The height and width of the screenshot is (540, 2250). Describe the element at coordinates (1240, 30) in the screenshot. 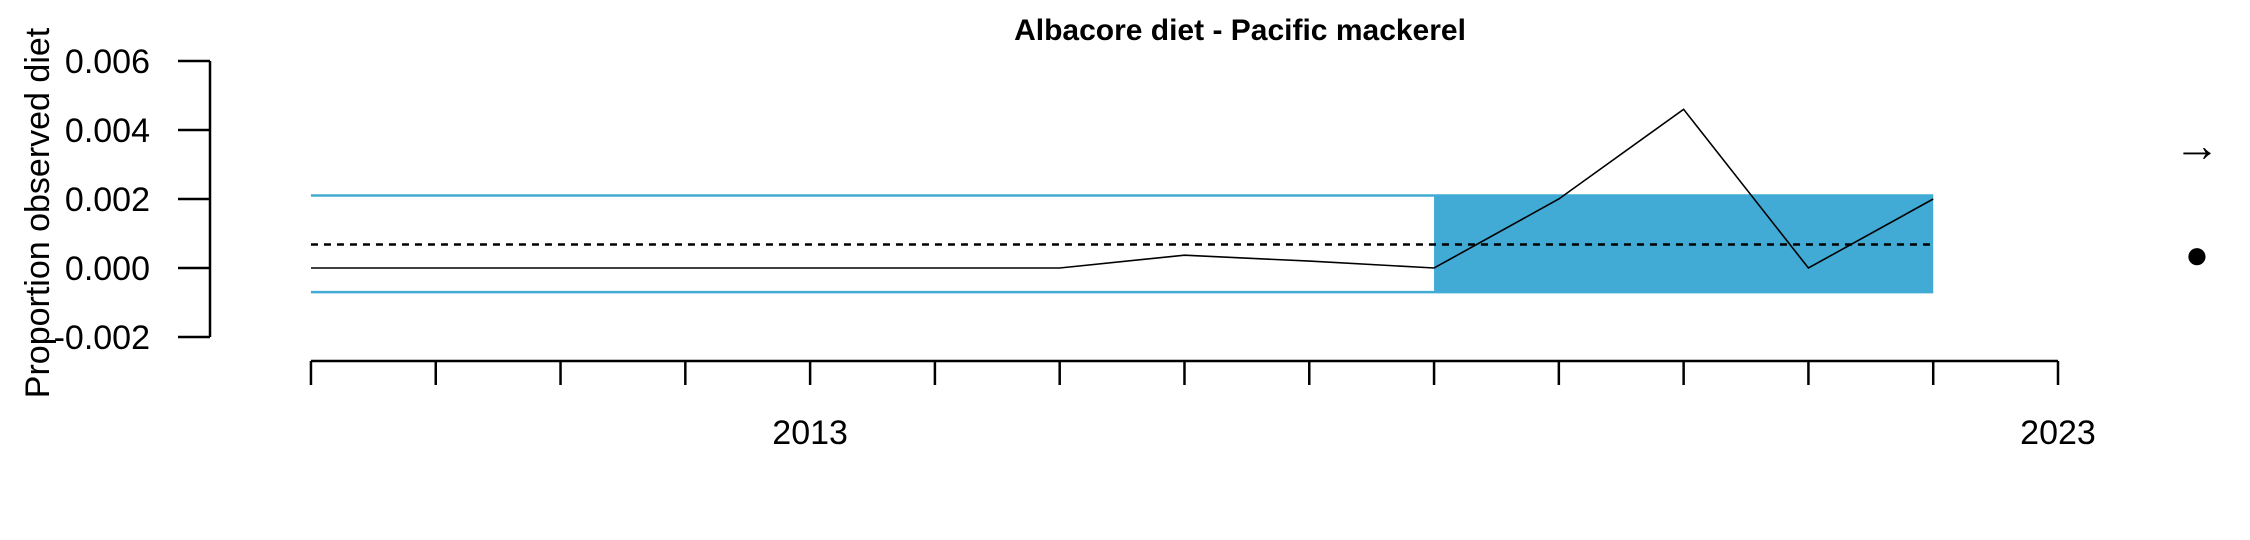

I see `chart-title: Albacore diet - Pacific mackerel` at that location.